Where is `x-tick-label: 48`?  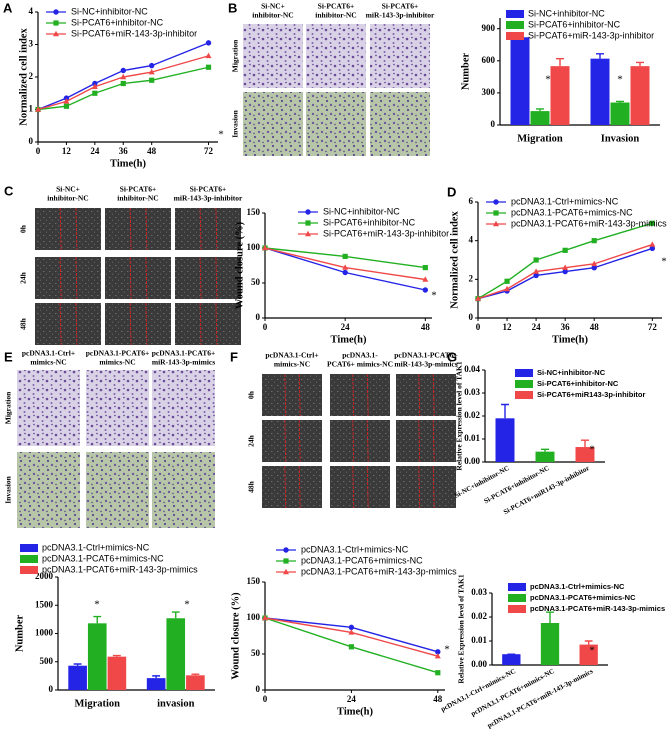 x-tick-label: 48 is located at coordinates (595, 327).